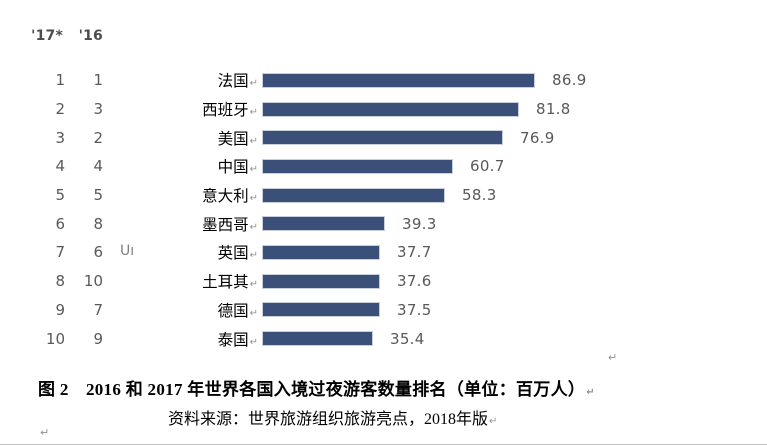 This screenshot has width=767, height=445. I want to click on chart-row: 10 9 泰国↵ 35.4, so click(383, 338).